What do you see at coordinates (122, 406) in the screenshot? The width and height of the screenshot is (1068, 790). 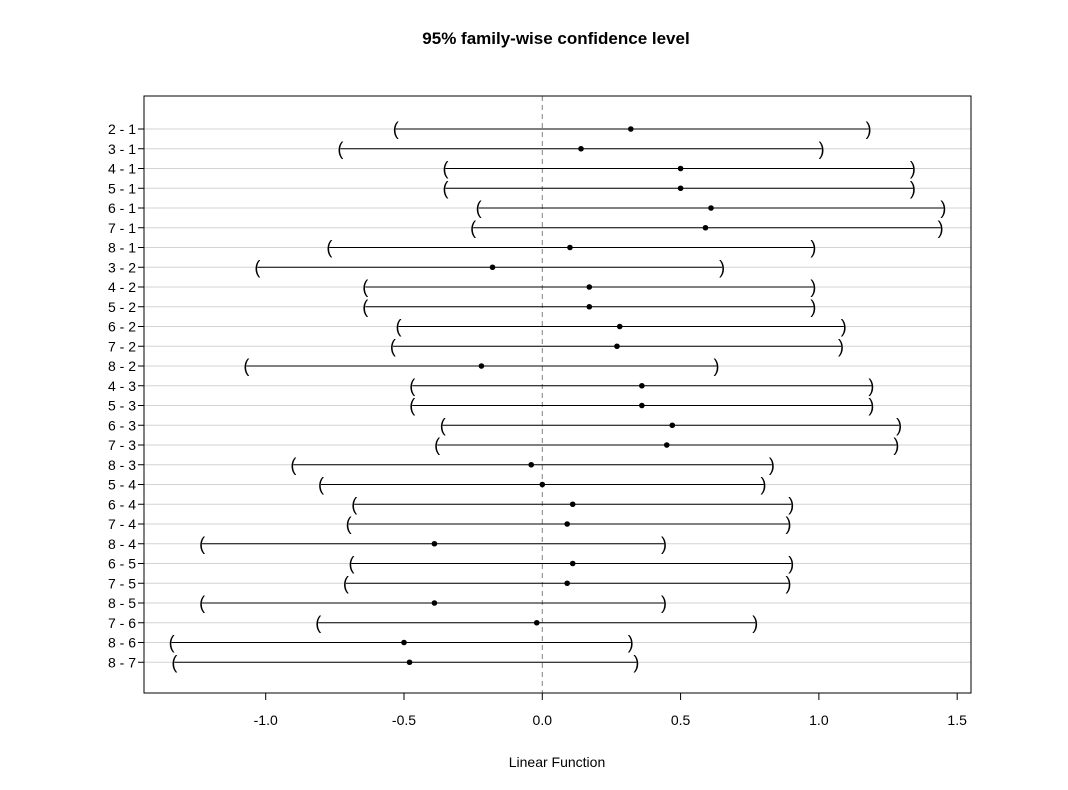 I see `y-tick-label: 5 - 3` at bounding box center [122, 406].